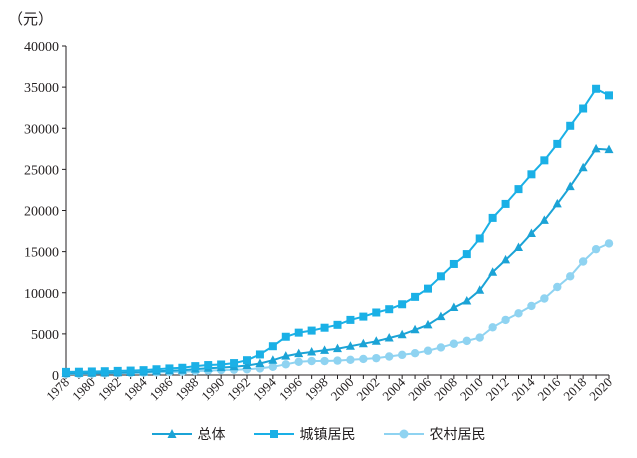 This screenshot has width=637, height=458. What do you see at coordinates (290, 388) in the screenshot?
I see `x-tick-label: 1996` at bounding box center [290, 388].